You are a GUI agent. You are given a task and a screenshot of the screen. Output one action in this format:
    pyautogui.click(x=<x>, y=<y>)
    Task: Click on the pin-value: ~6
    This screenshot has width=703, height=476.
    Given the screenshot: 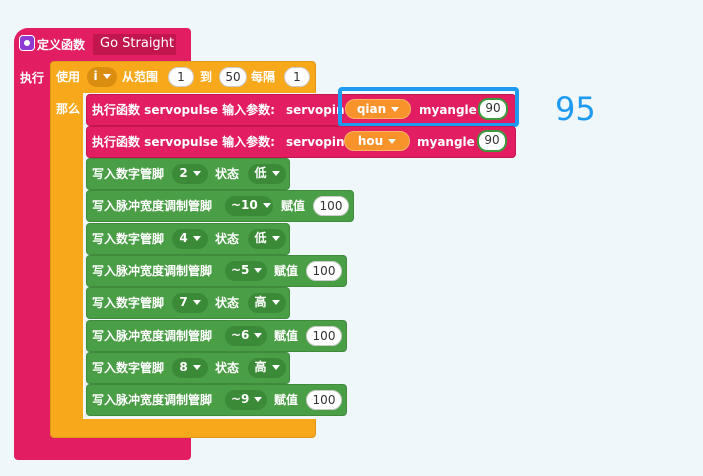 What is the action you would take?
    pyautogui.click(x=240, y=335)
    